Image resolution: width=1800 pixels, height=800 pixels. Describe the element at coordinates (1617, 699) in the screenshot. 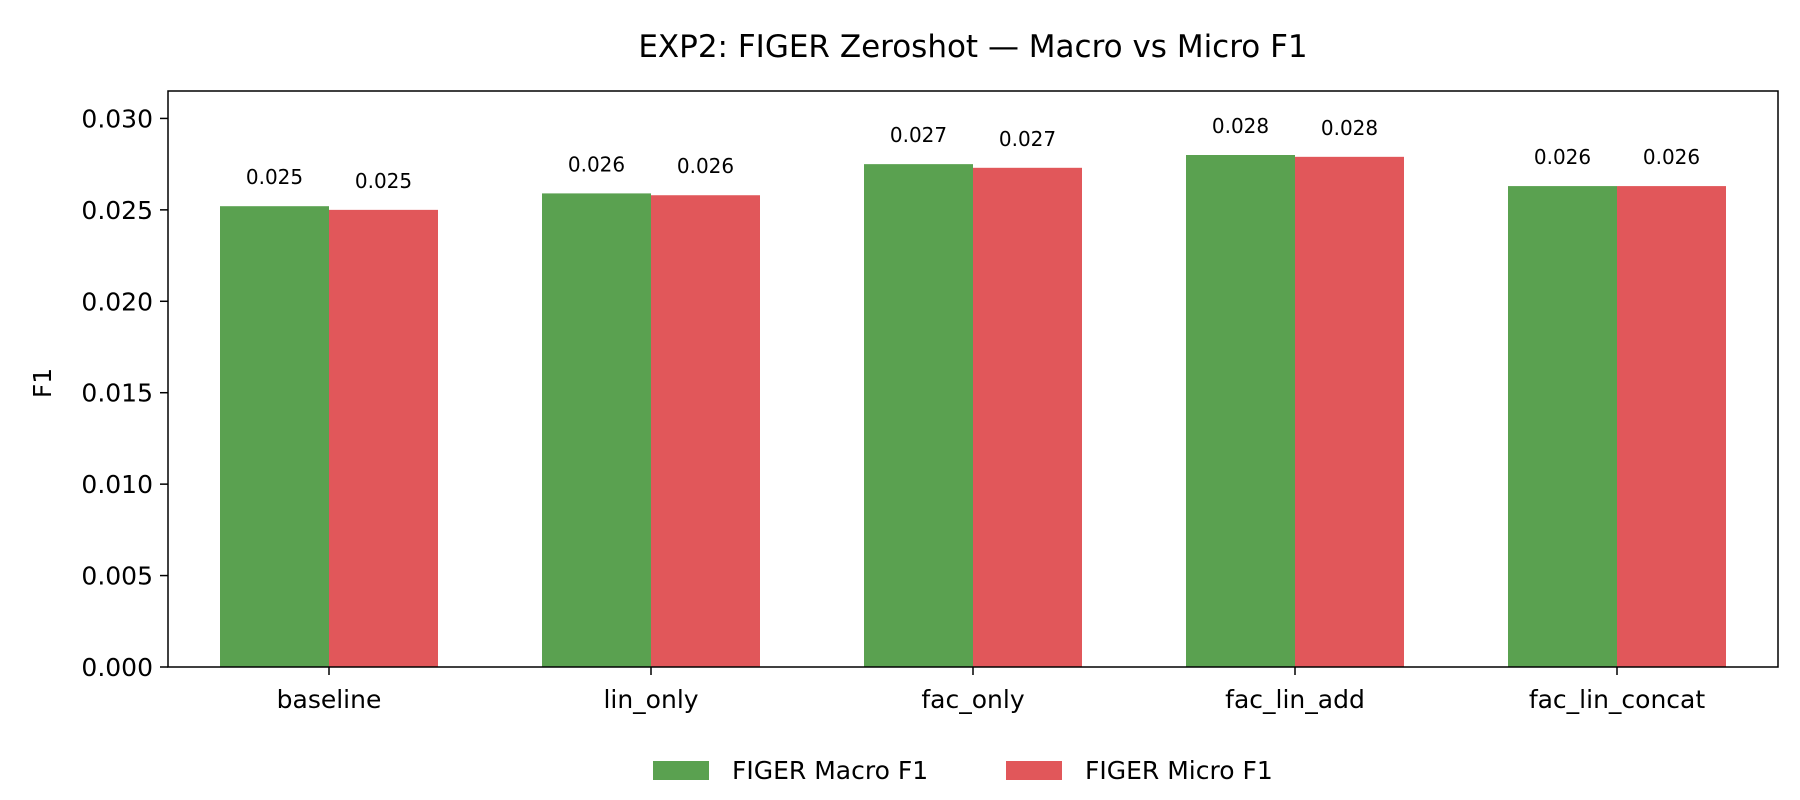

I see `x-tick-label: fac_lin_concat` at that location.